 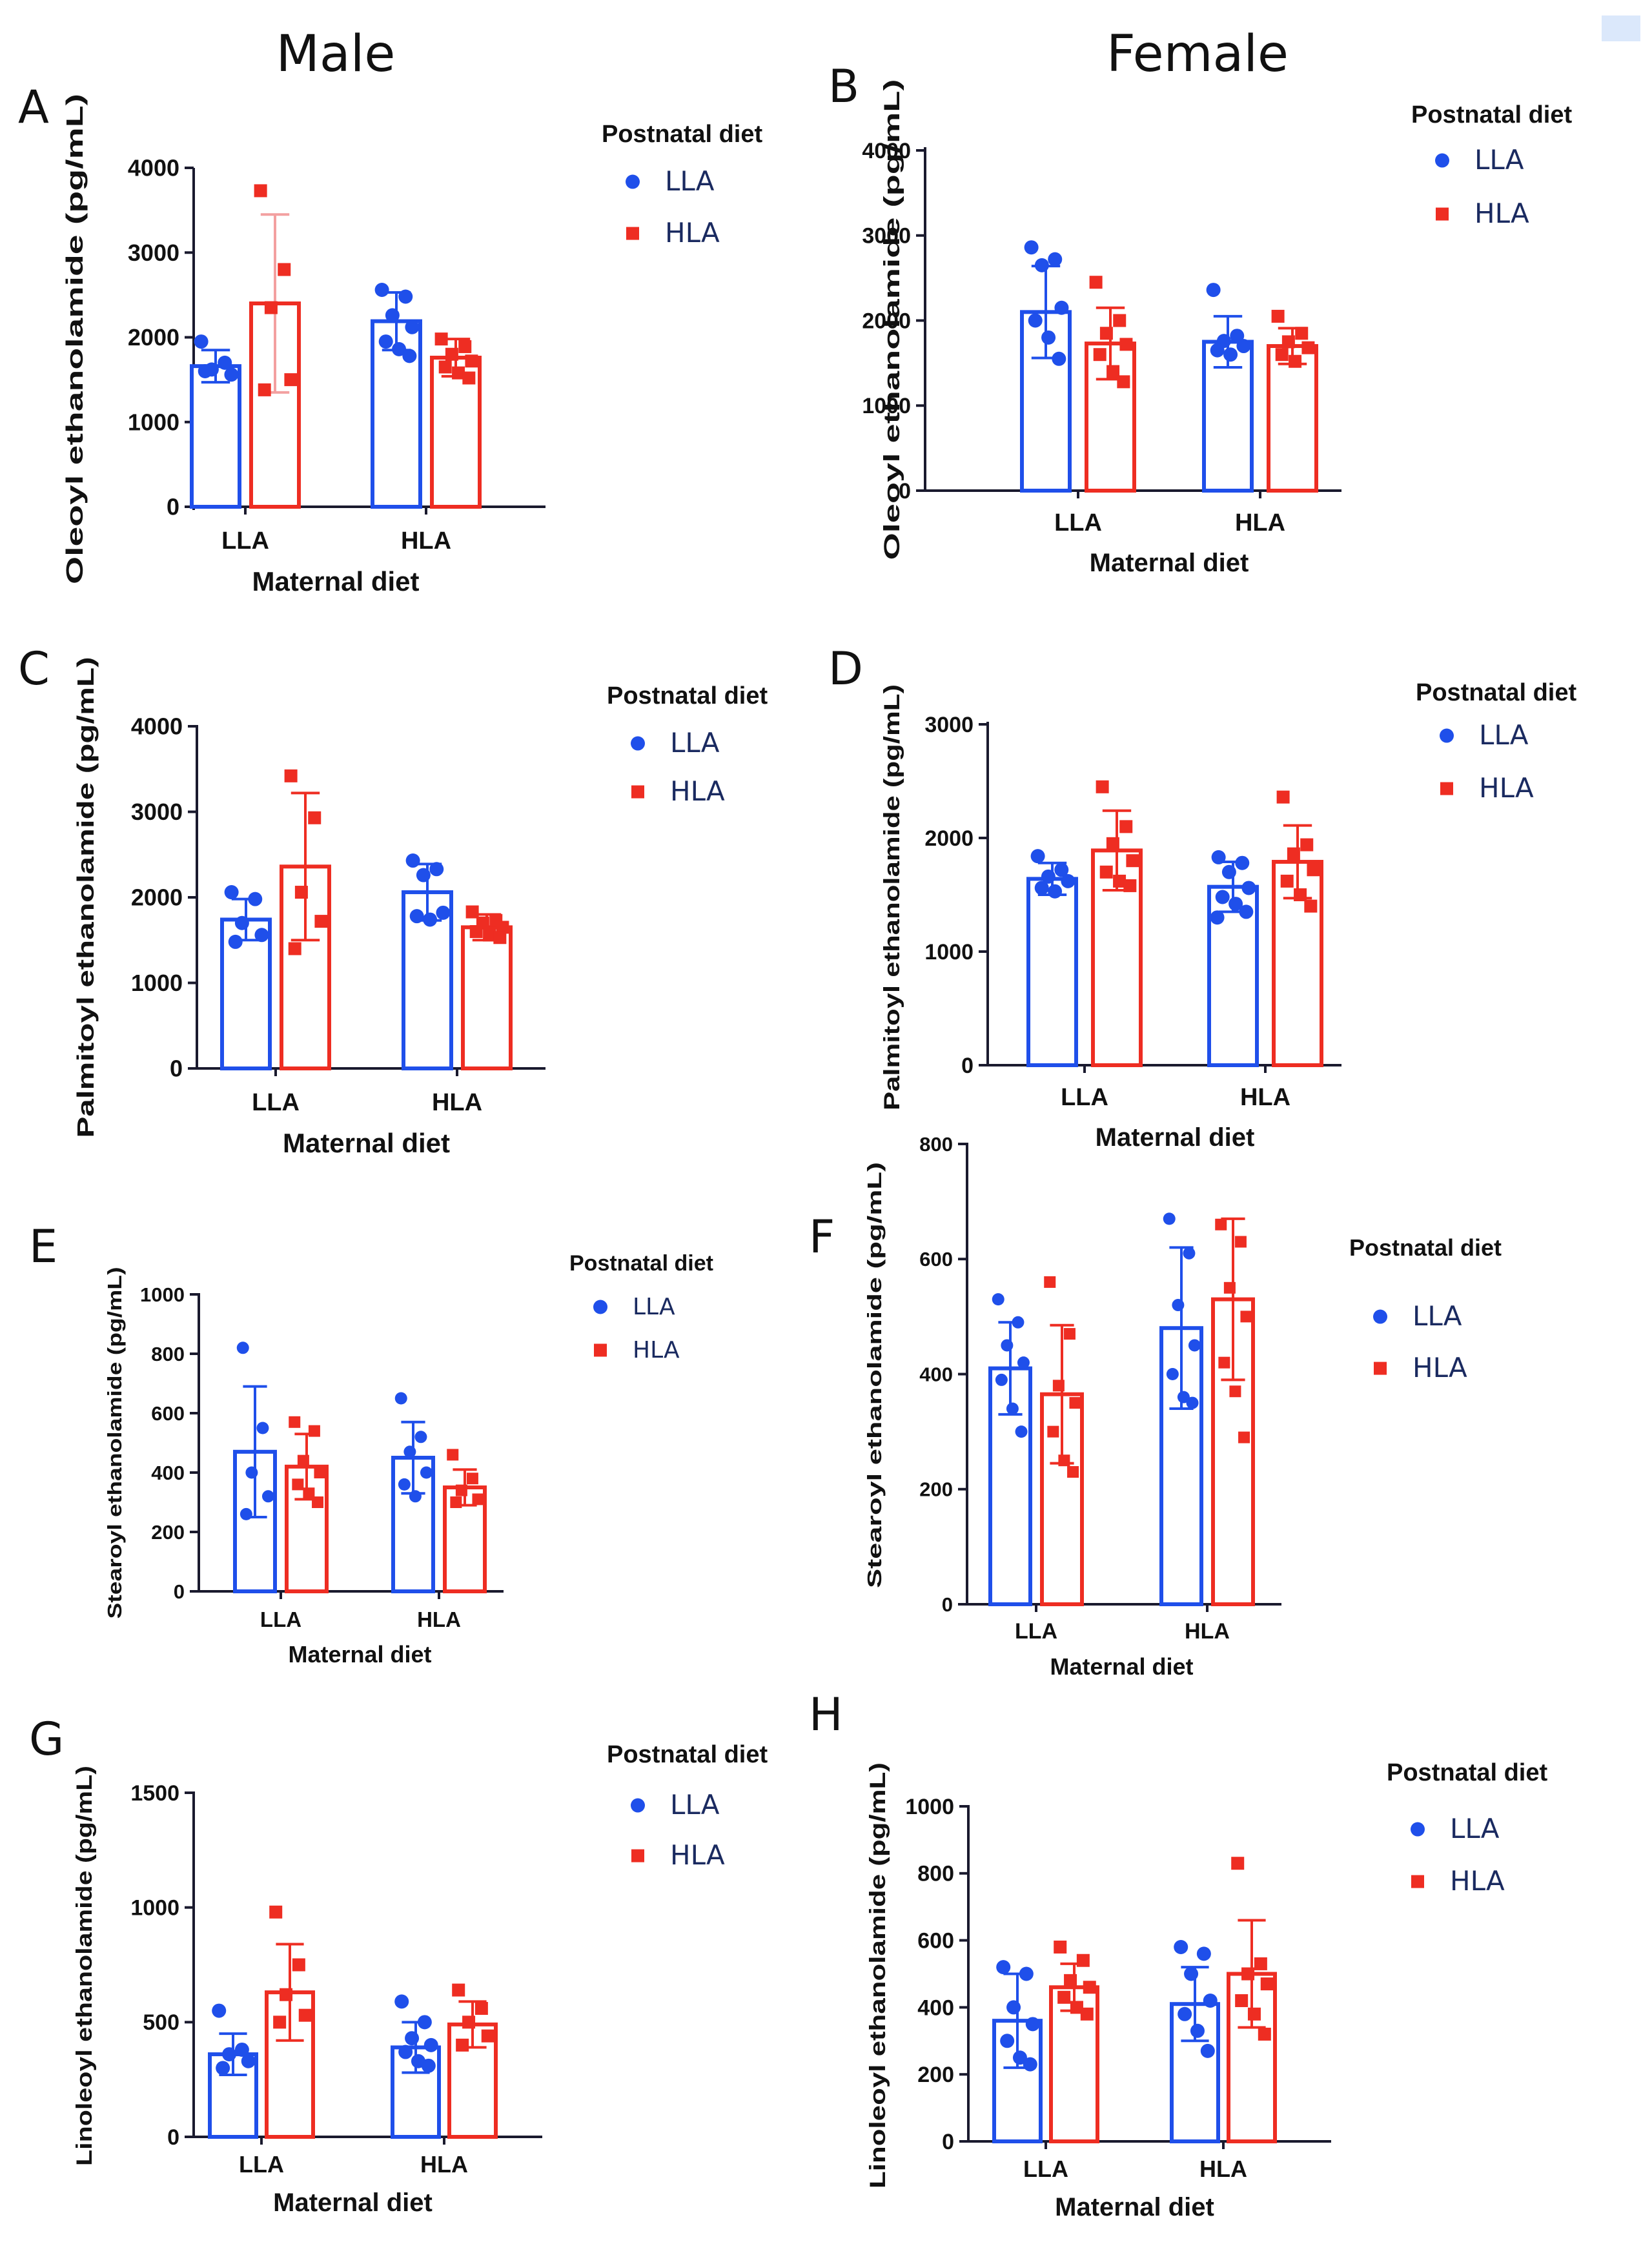 What do you see at coordinates (154, 1794) in the screenshot?
I see `y-tick-label: 1500` at bounding box center [154, 1794].